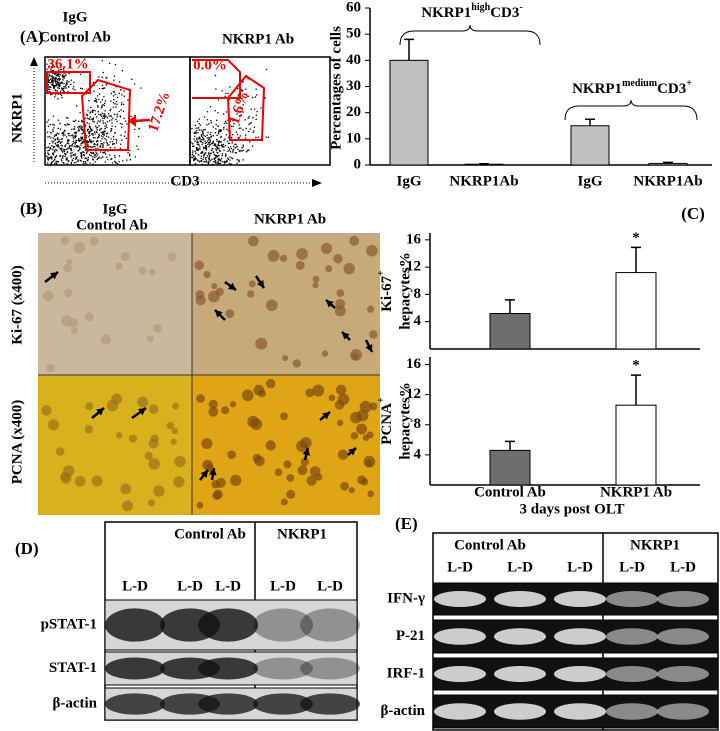  What do you see at coordinates (683, 567) in the screenshot?
I see `lane-label: L-D` at bounding box center [683, 567].